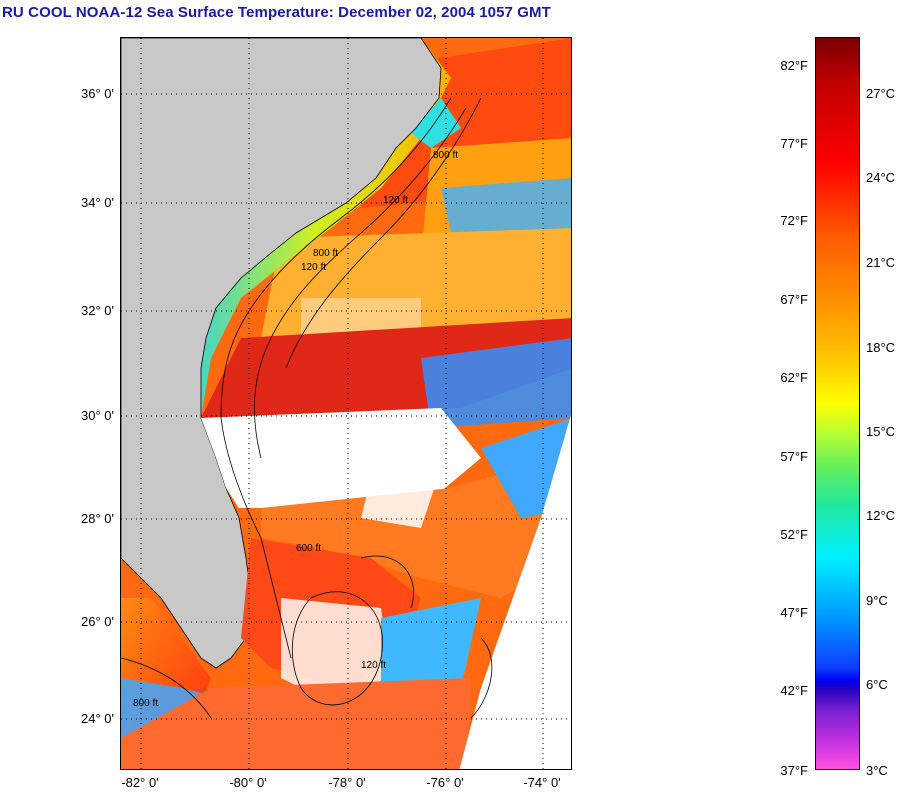  I want to click on colorbar-c-9: 9°C, so click(877, 600).